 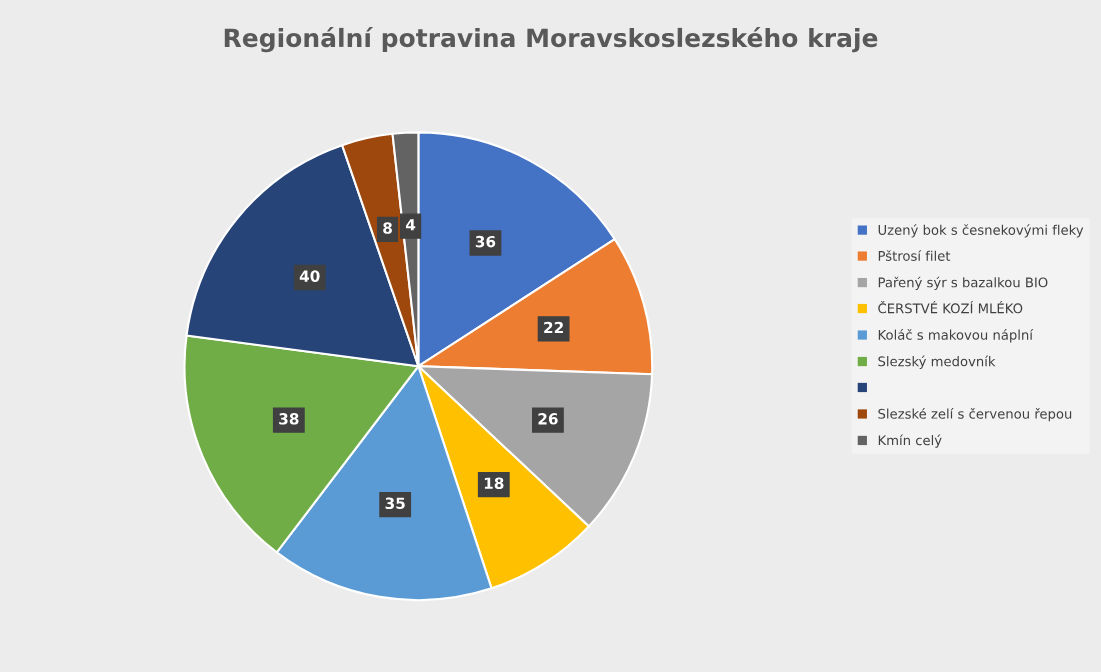 What do you see at coordinates (963, 283) in the screenshot?
I see `legend-label: Pařený sýr s bazalkou BIO` at bounding box center [963, 283].